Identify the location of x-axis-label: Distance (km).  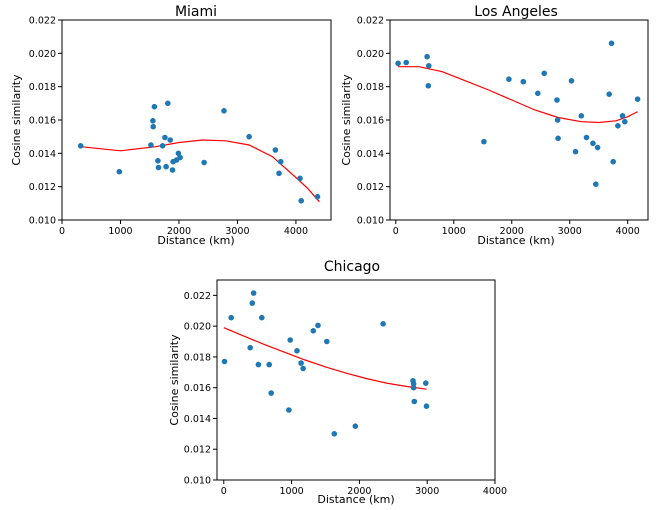
(195, 240).